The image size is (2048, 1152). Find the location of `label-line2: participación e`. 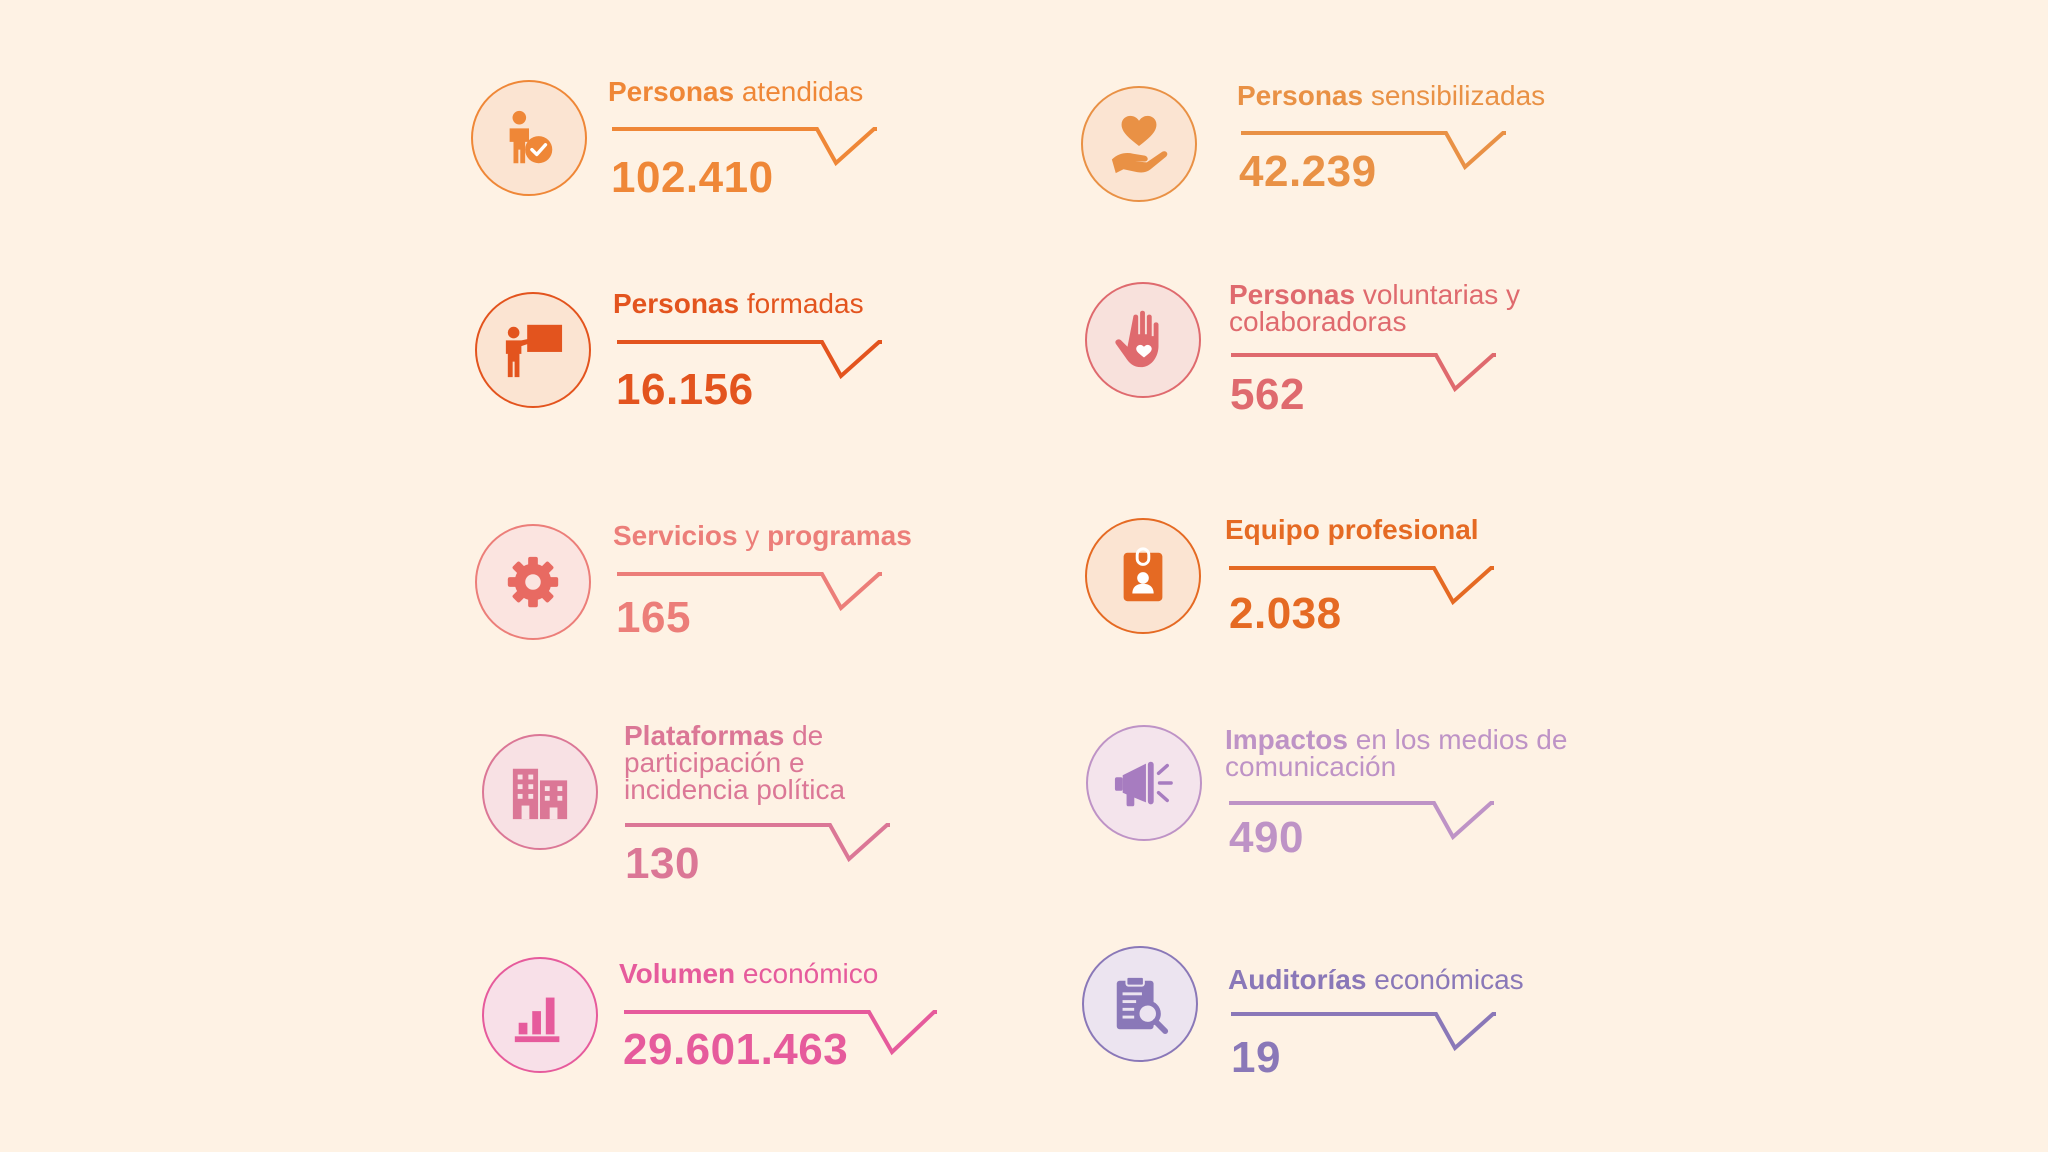

label-line2: participación e is located at coordinates (714, 762).